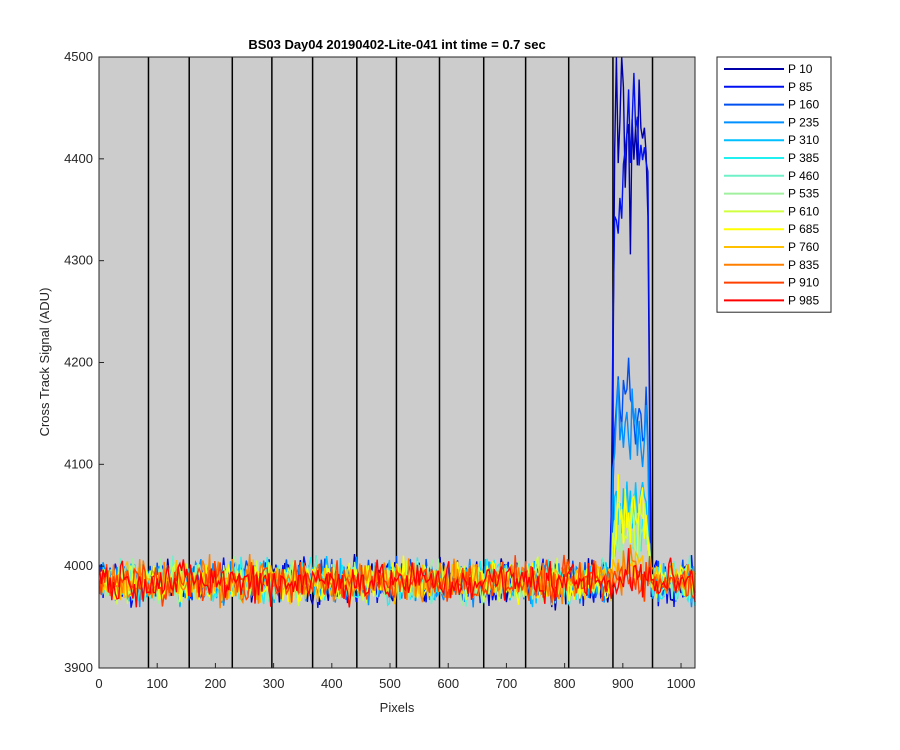  I want to click on x-axis: 0 100 200 300 400 500 600 700 800 900 1000, so click(395, 677).